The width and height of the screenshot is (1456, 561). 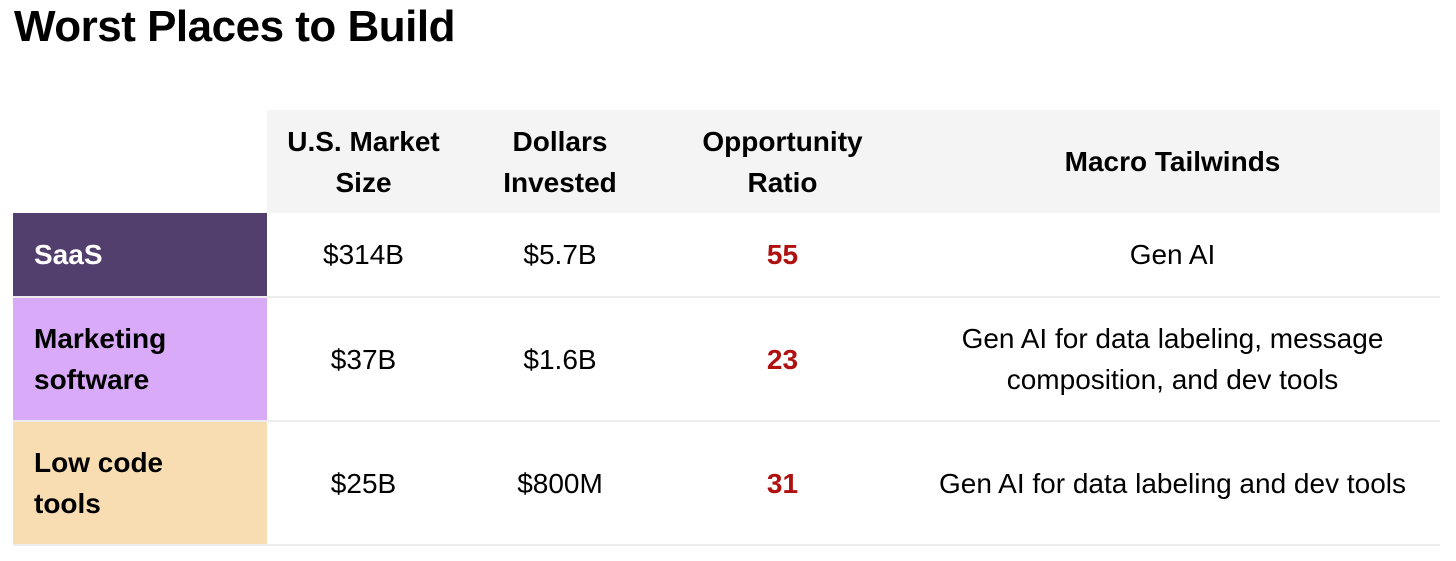 What do you see at coordinates (363, 483) in the screenshot?
I see `market-size: $25B` at bounding box center [363, 483].